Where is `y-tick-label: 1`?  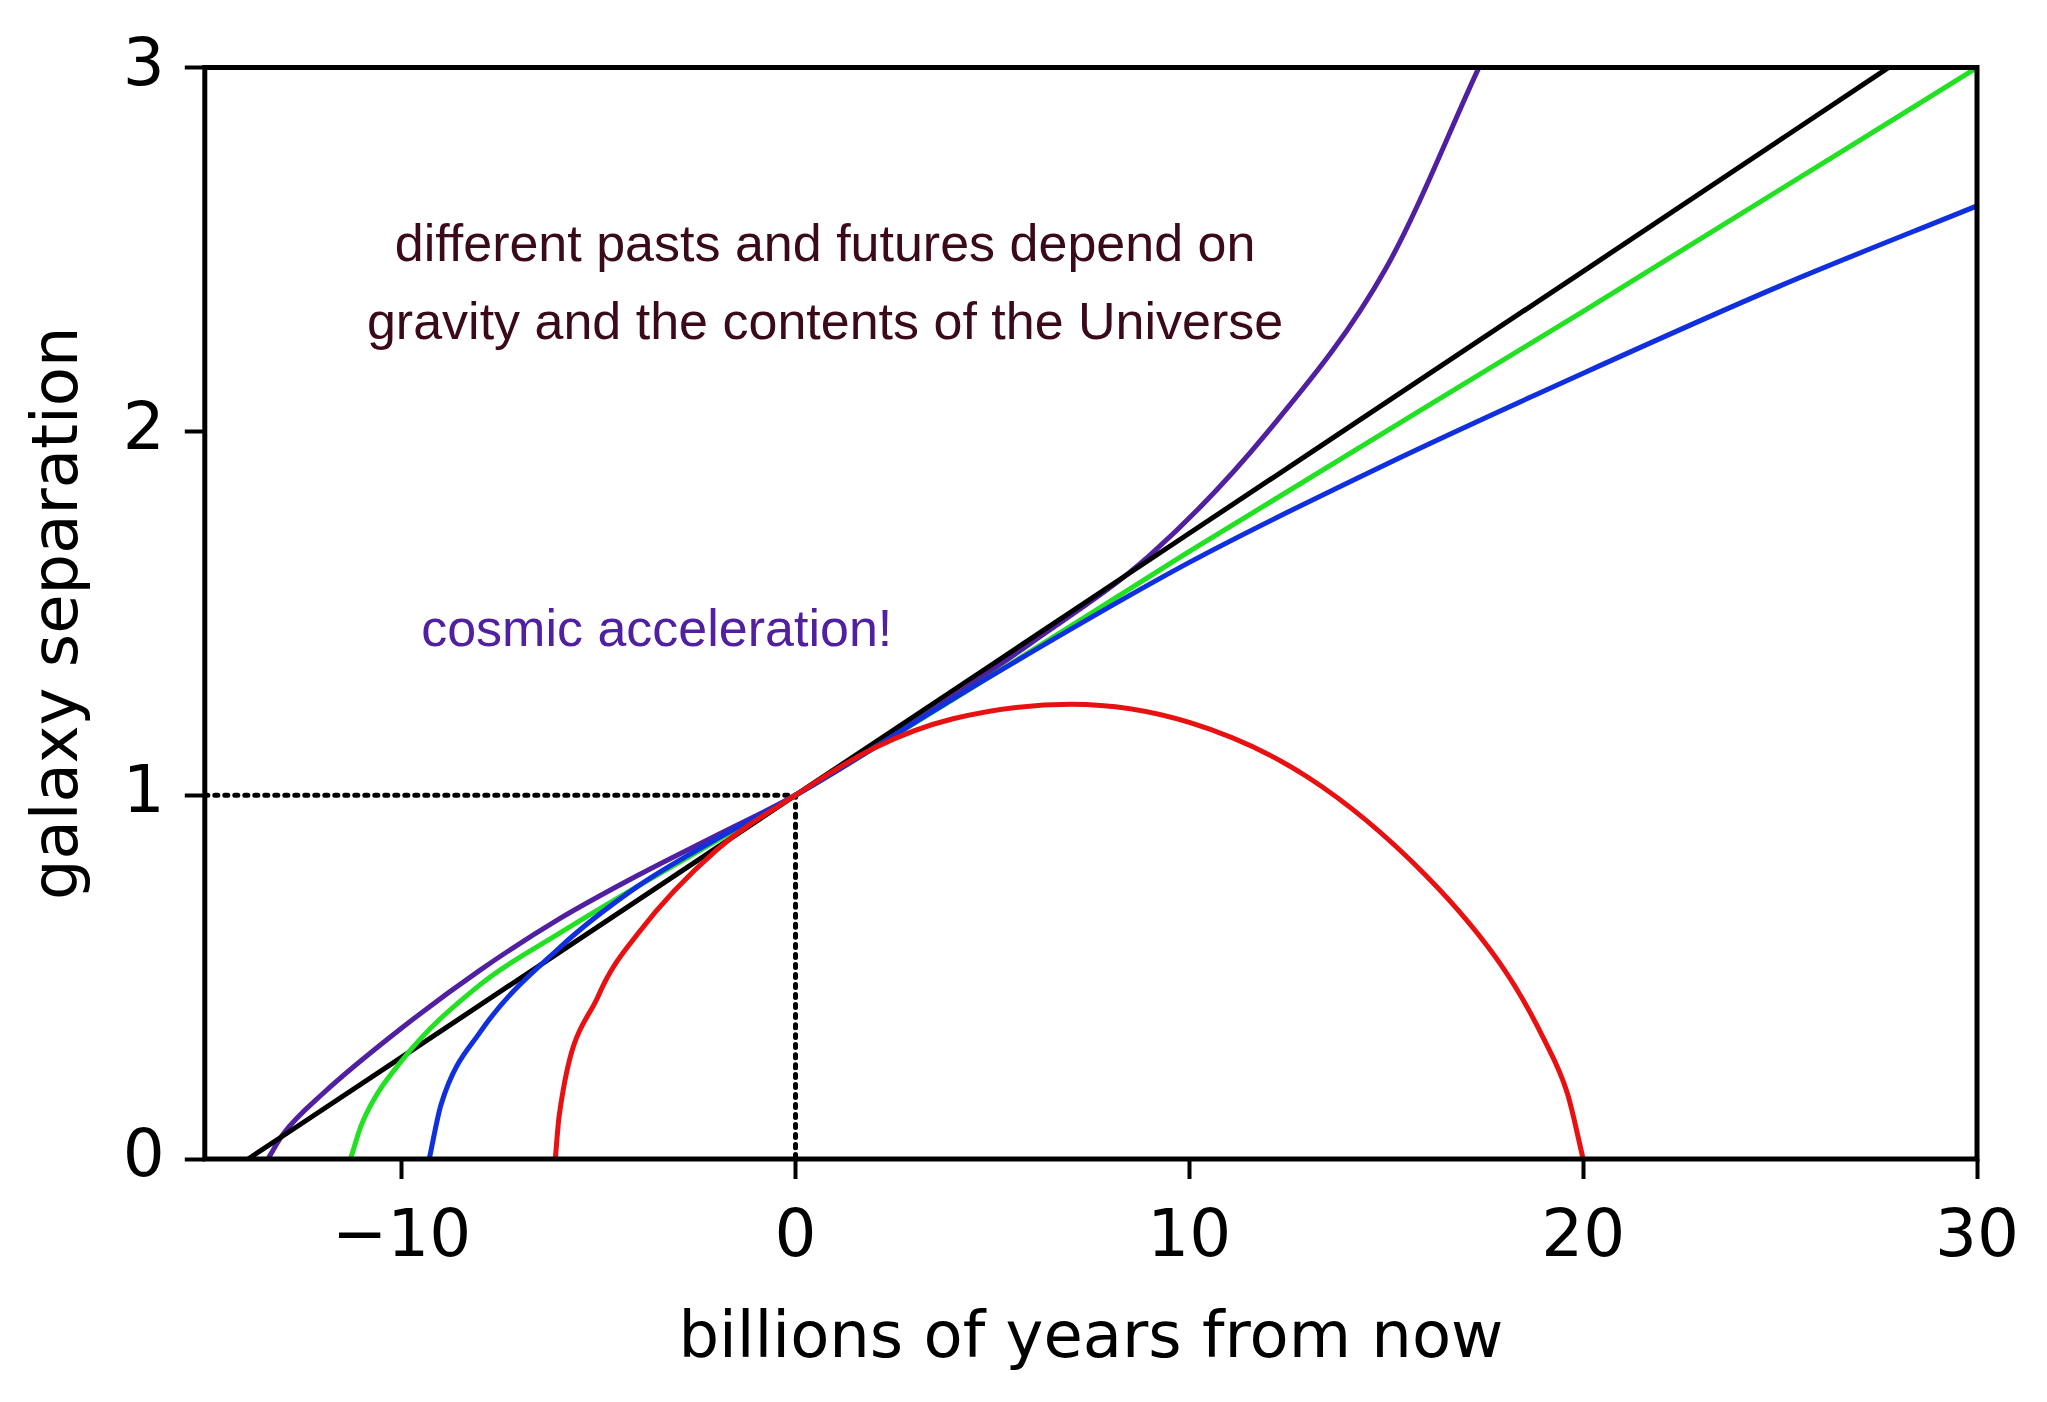
y-tick-label: 1 is located at coordinates (143, 790).